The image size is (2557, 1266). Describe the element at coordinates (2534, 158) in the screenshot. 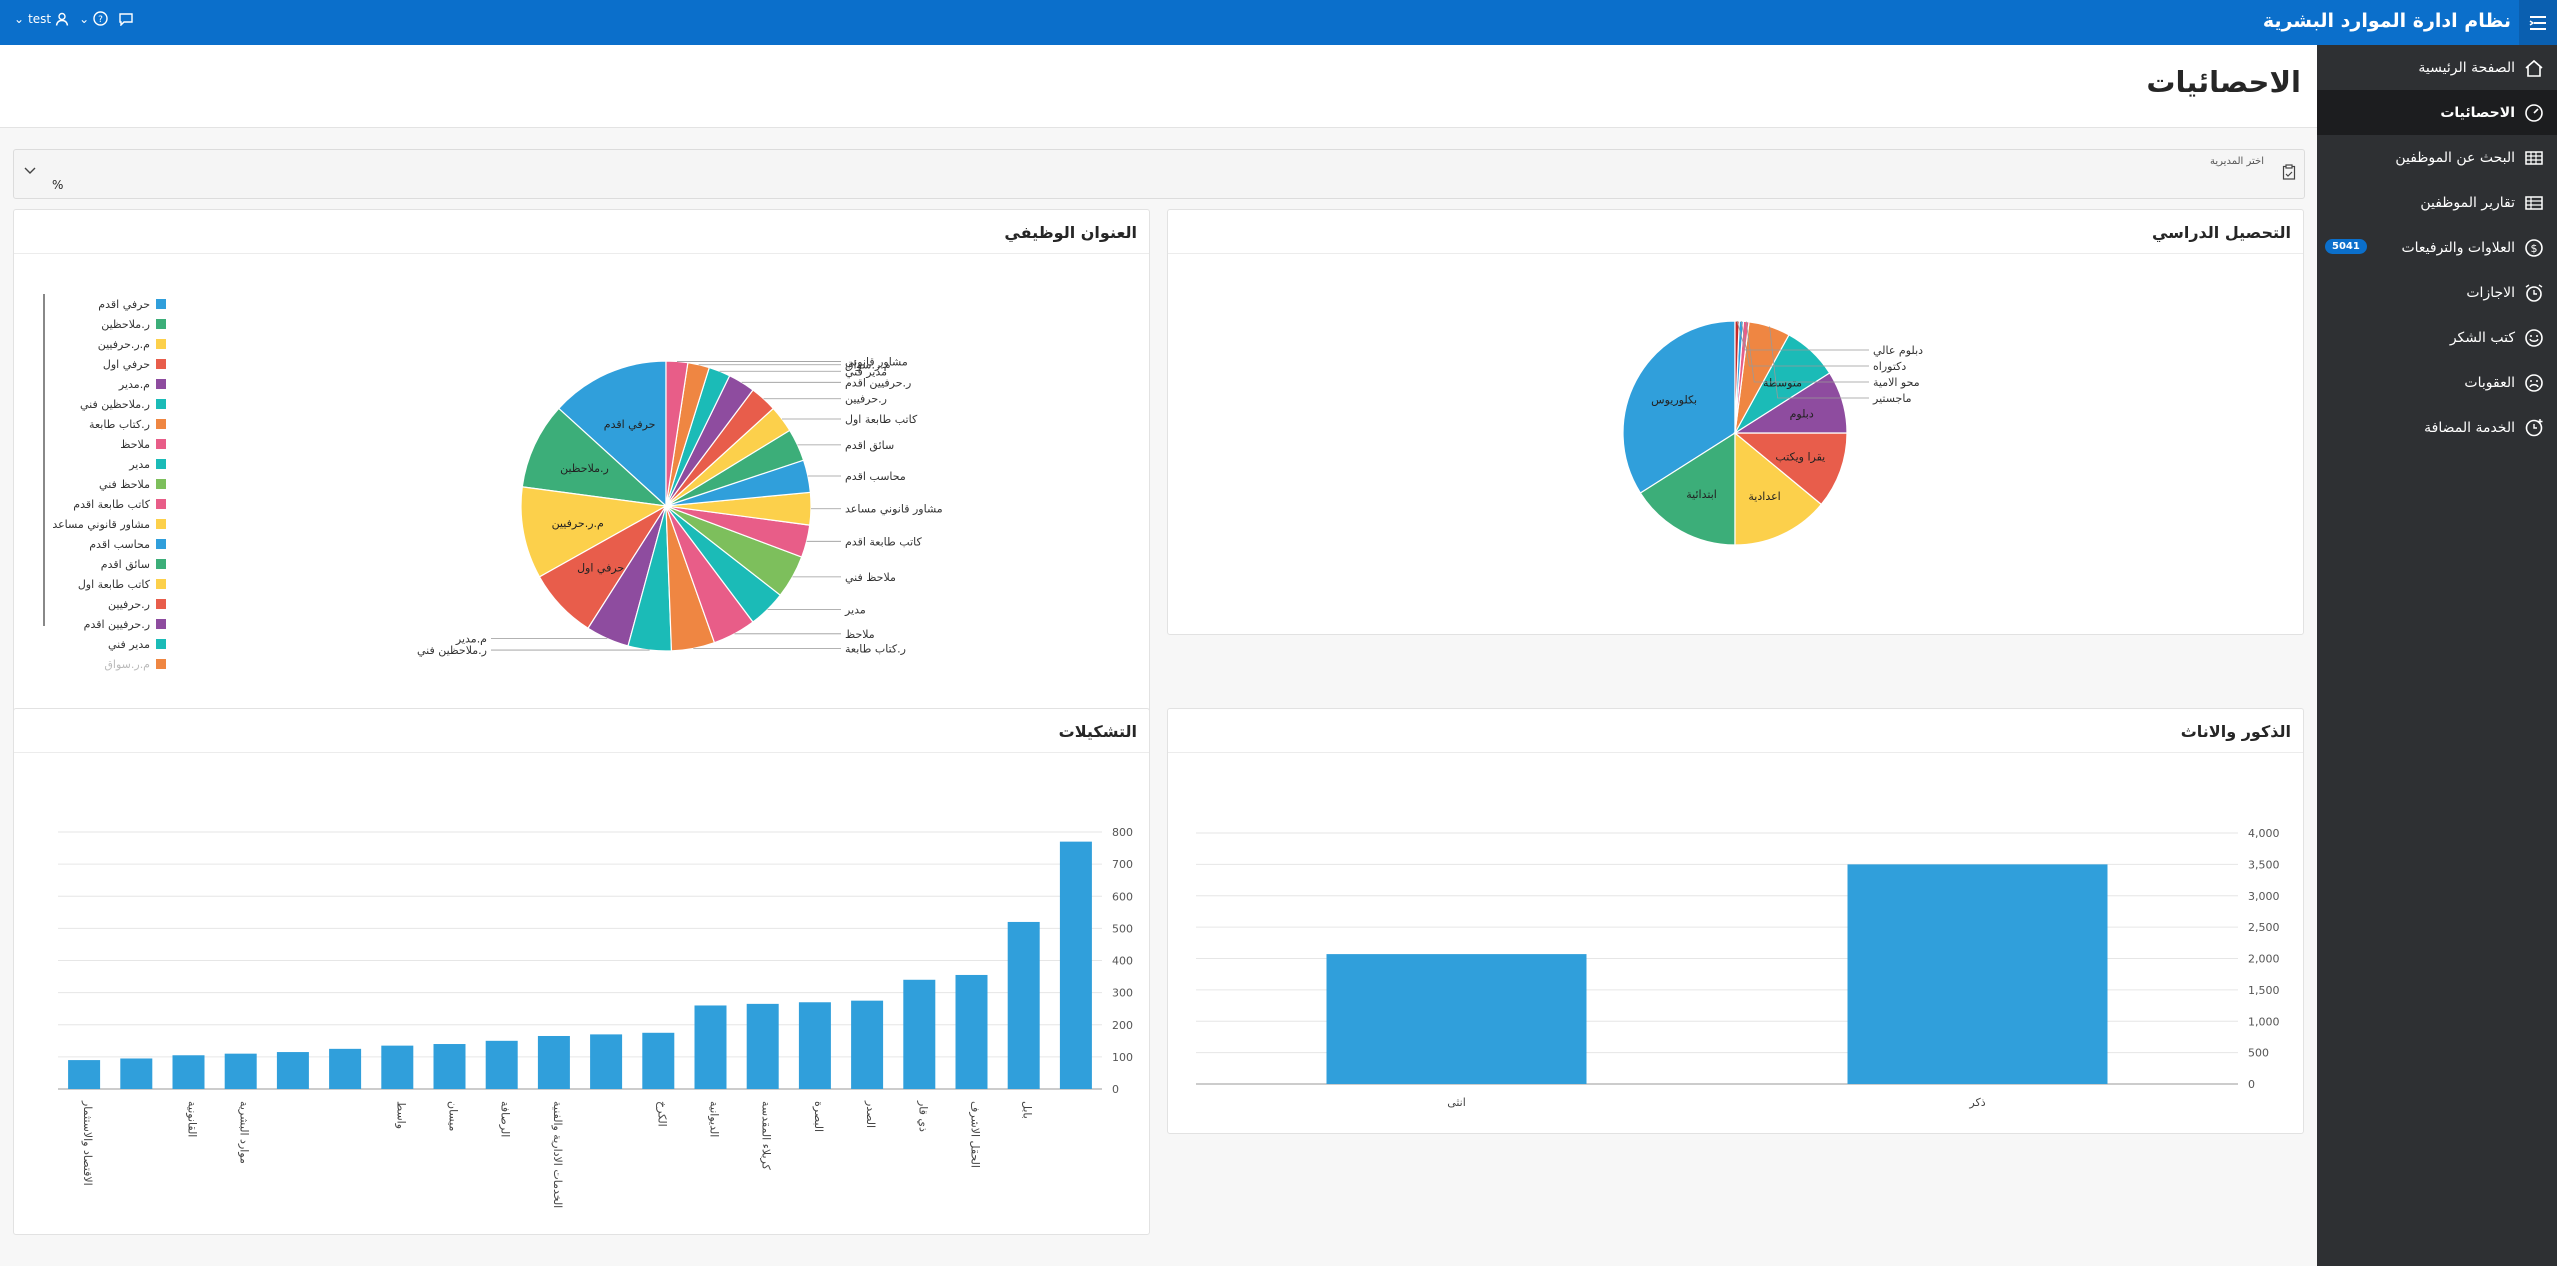

I see `search-table-icon` at that location.